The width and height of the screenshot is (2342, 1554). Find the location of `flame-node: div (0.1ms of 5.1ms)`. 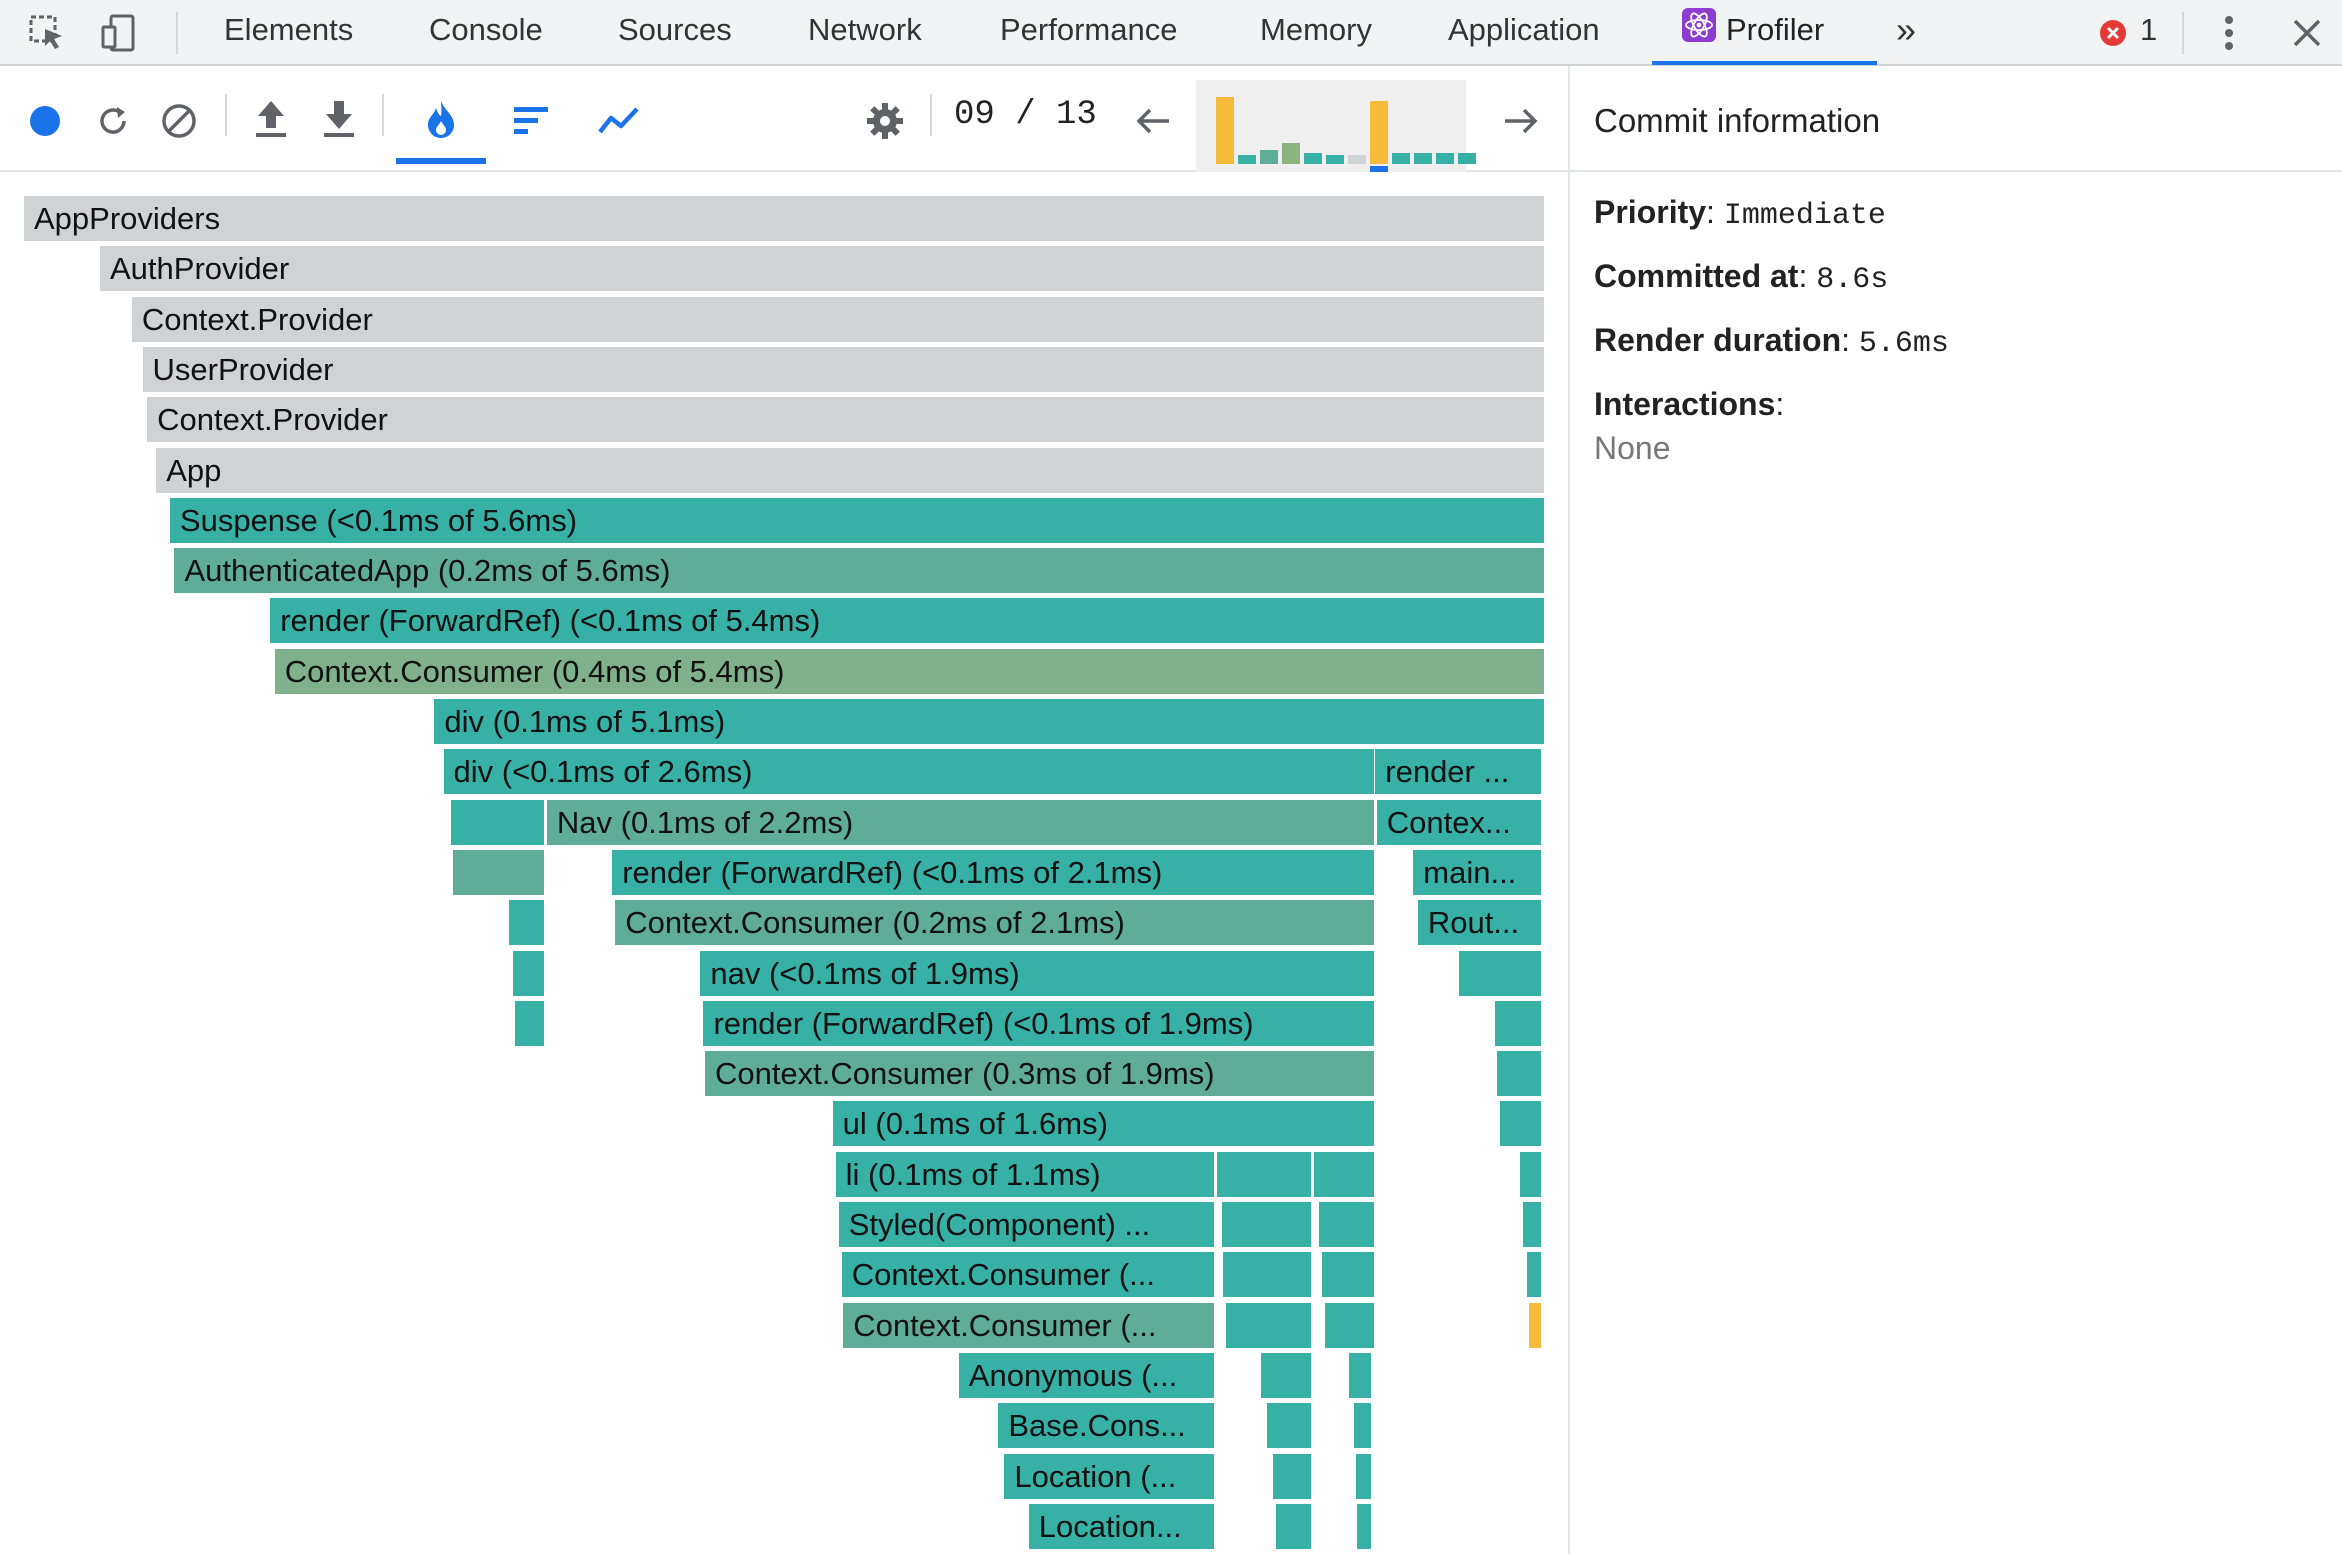

flame-node: div (0.1ms of 5.1ms) is located at coordinates (989, 721).